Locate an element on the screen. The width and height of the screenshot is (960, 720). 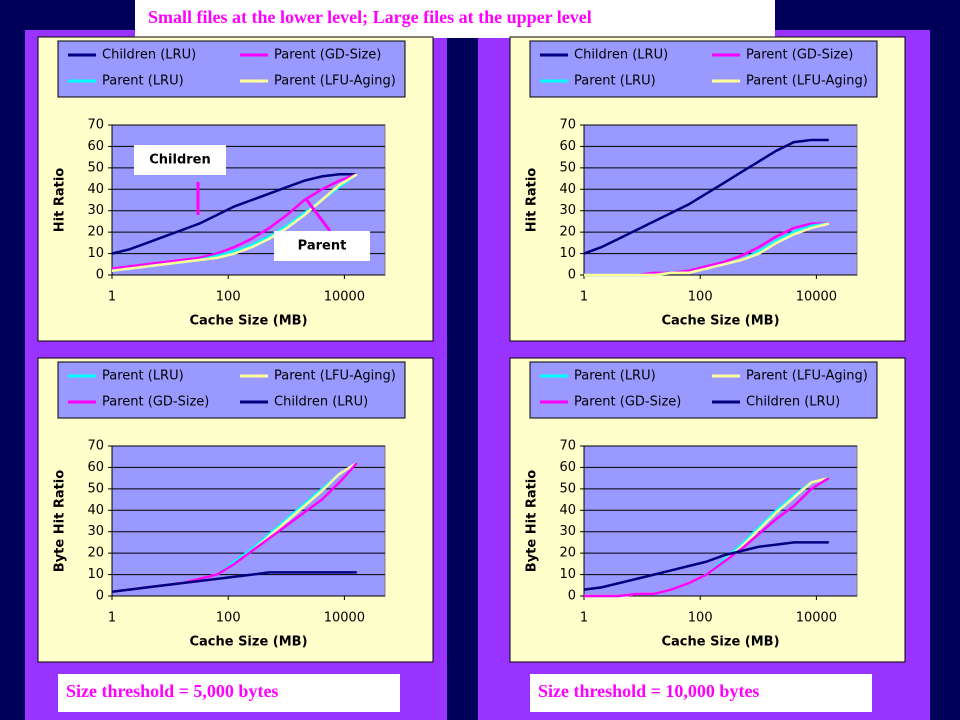
annotation: Children is located at coordinates (180, 160).